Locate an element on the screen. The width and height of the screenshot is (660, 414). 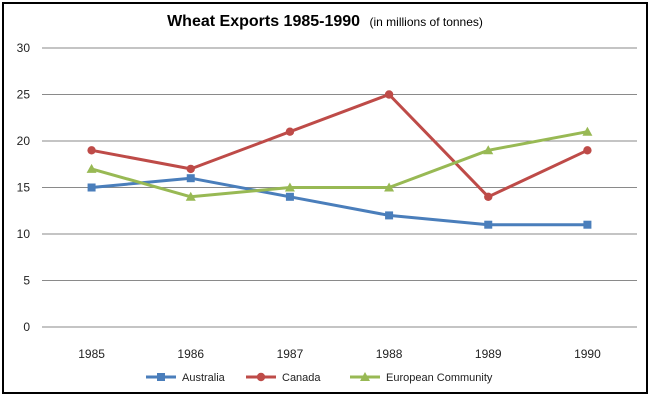
legend-entry: Canada is located at coordinates (283, 378).